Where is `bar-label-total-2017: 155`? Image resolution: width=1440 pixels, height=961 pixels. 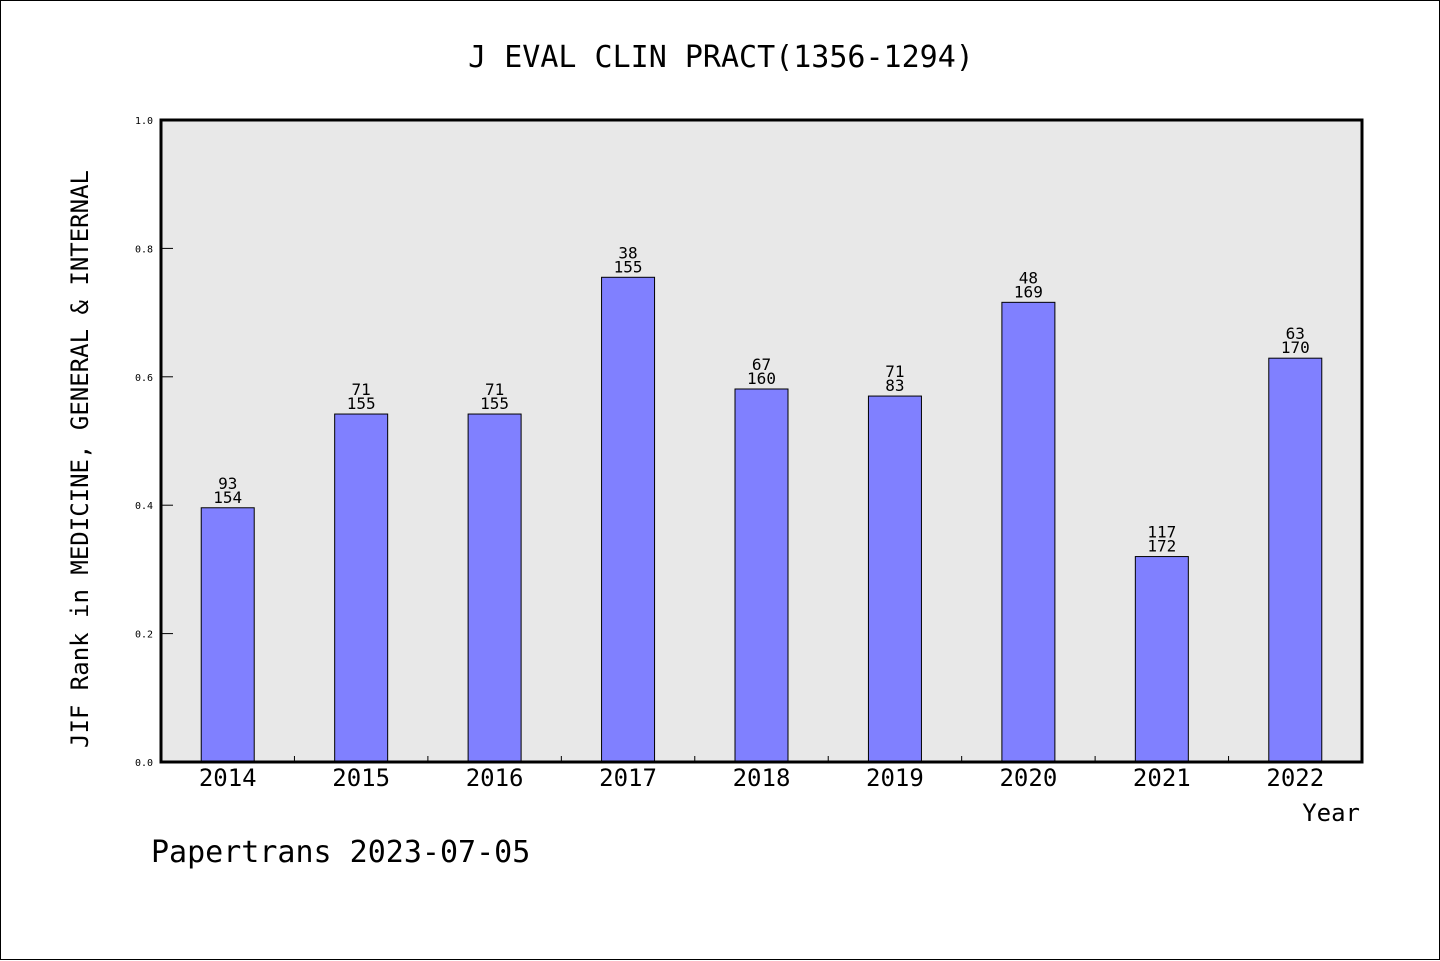
bar-label-total-2017: 155 is located at coordinates (628, 266).